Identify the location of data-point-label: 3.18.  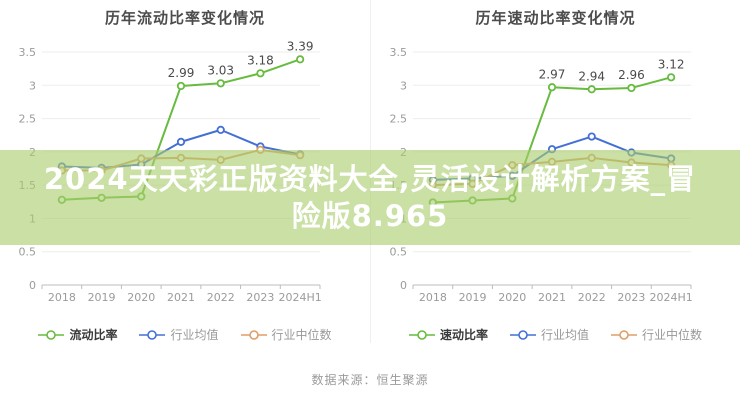
(260, 60).